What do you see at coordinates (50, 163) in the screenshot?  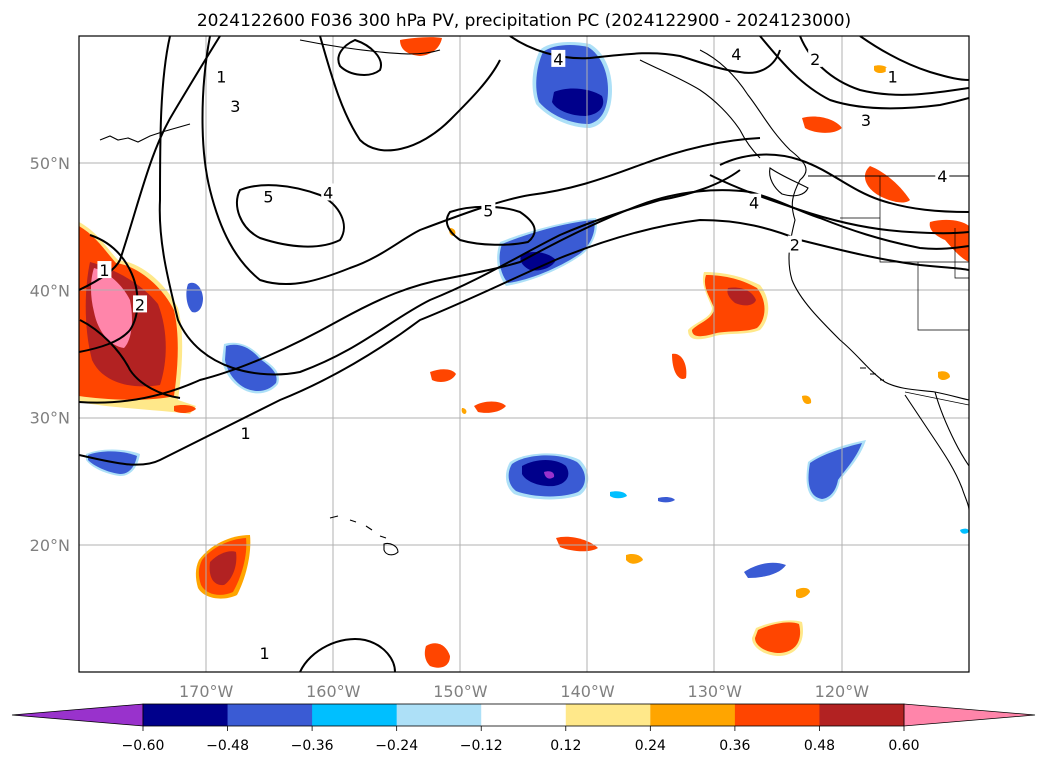 I see `lat-tick-label: 50°N` at bounding box center [50, 163].